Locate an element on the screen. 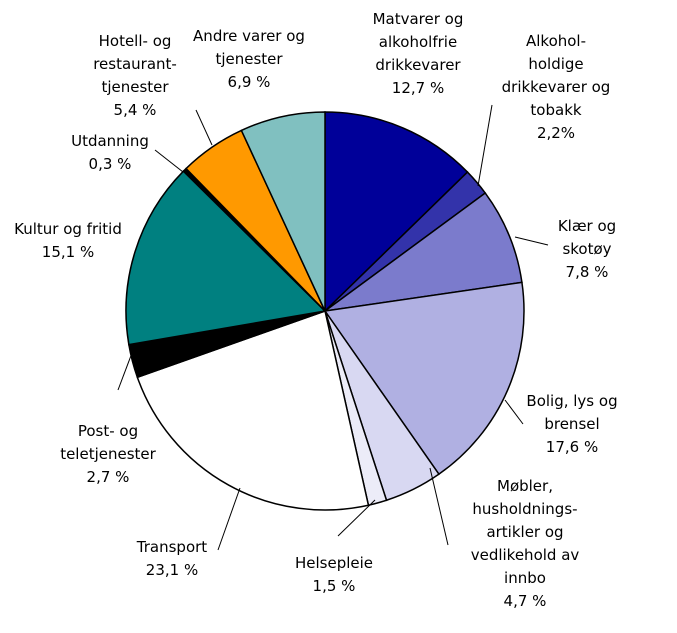 Image resolution: width=677 pixels, height=633 pixels. value-label: 1,5 % is located at coordinates (334, 586).